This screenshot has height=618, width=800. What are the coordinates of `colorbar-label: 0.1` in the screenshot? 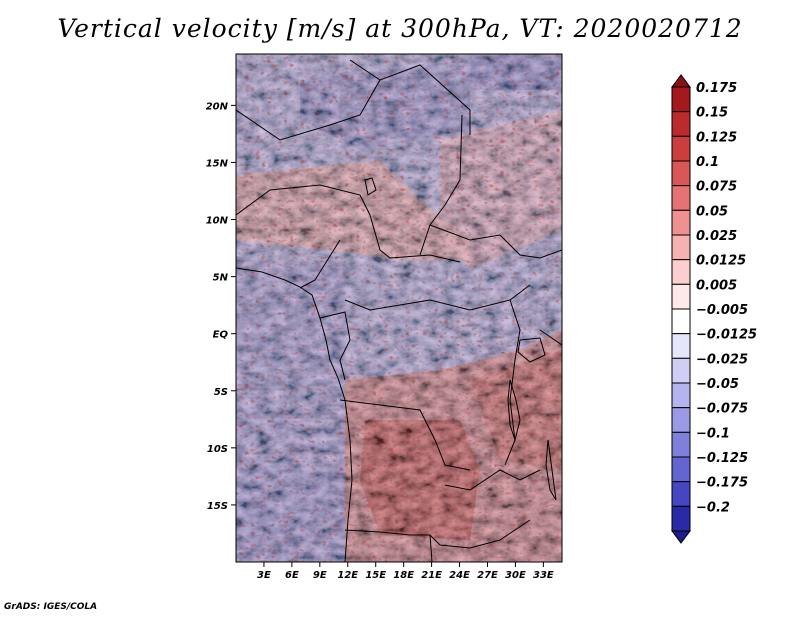 It's located at (707, 162).